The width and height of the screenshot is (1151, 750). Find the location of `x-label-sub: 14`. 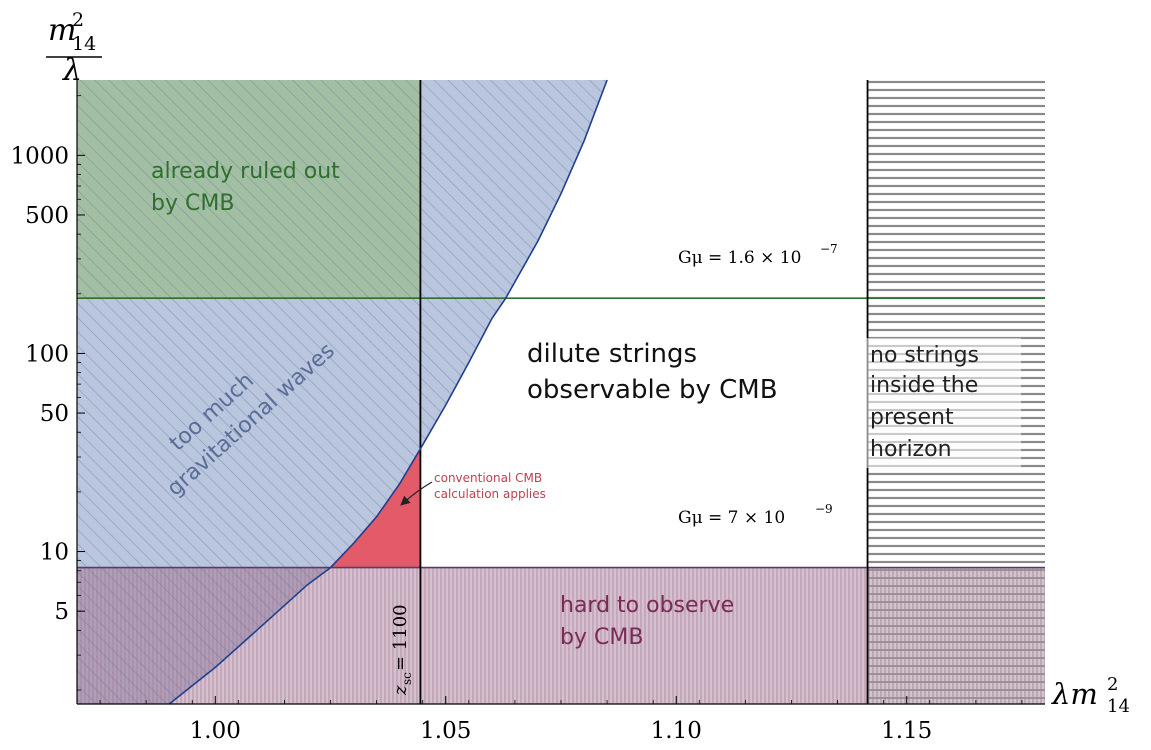

x-label-sub: 14 is located at coordinates (1118, 706).